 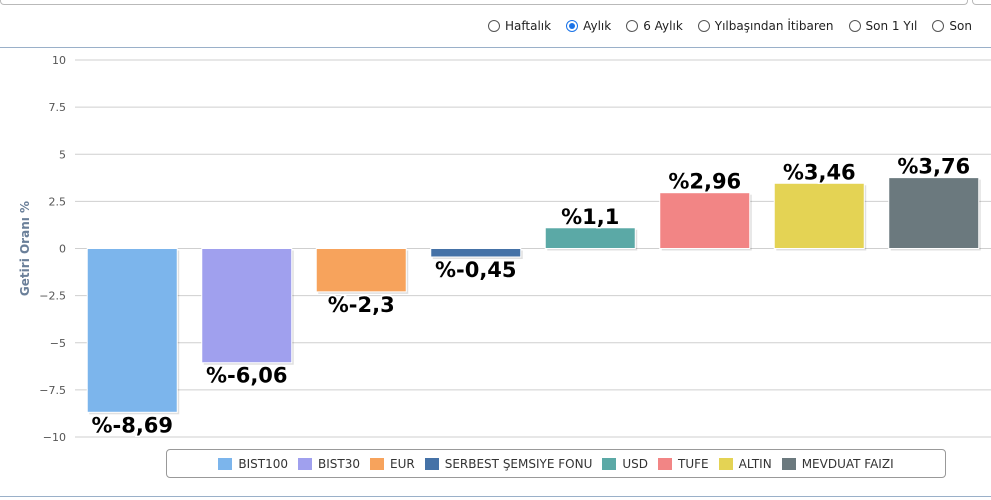 What do you see at coordinates (58, 201) in the screenshot?
I see `y-tick-label: 2.5` at bounding box center [58, 201].